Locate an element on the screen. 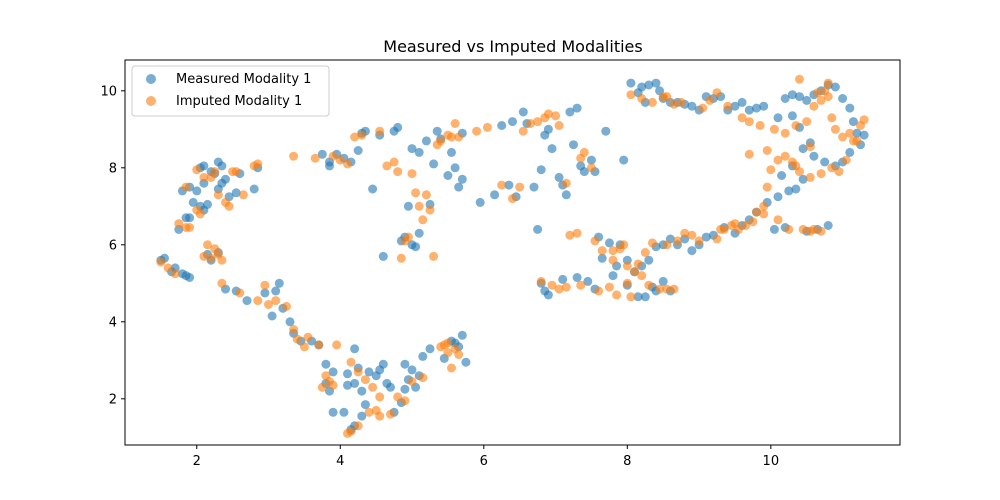 The width and height of the screenshot is (1000, 500). legend-label-measured: Measured Modality 1 is located at coordinates (243, 79).